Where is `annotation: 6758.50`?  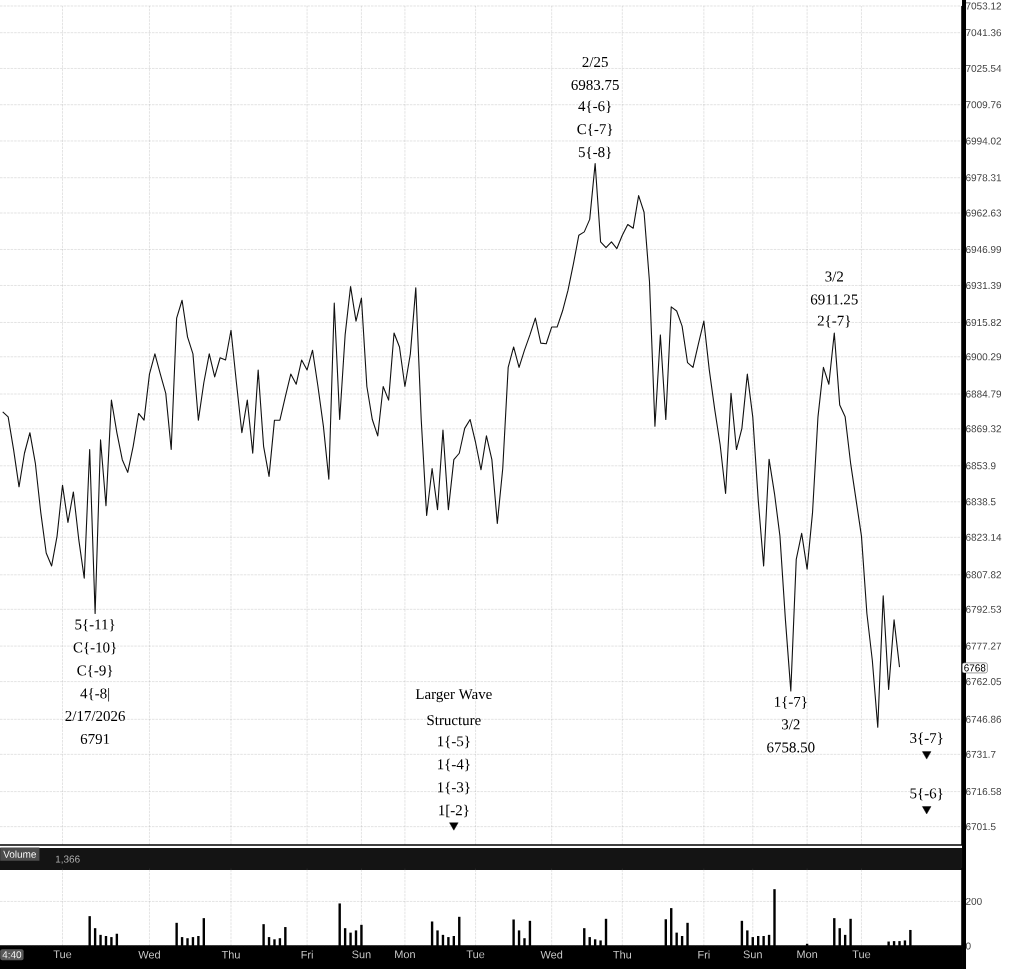
annotation: 6758.50 is located at coordinates (791, 747).